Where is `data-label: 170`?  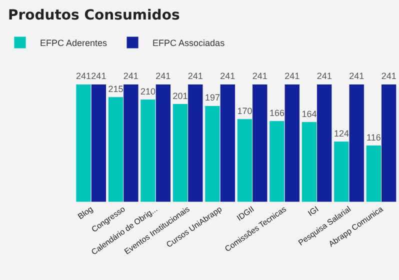
data-label: 170 is located at coordinates (244, 111).